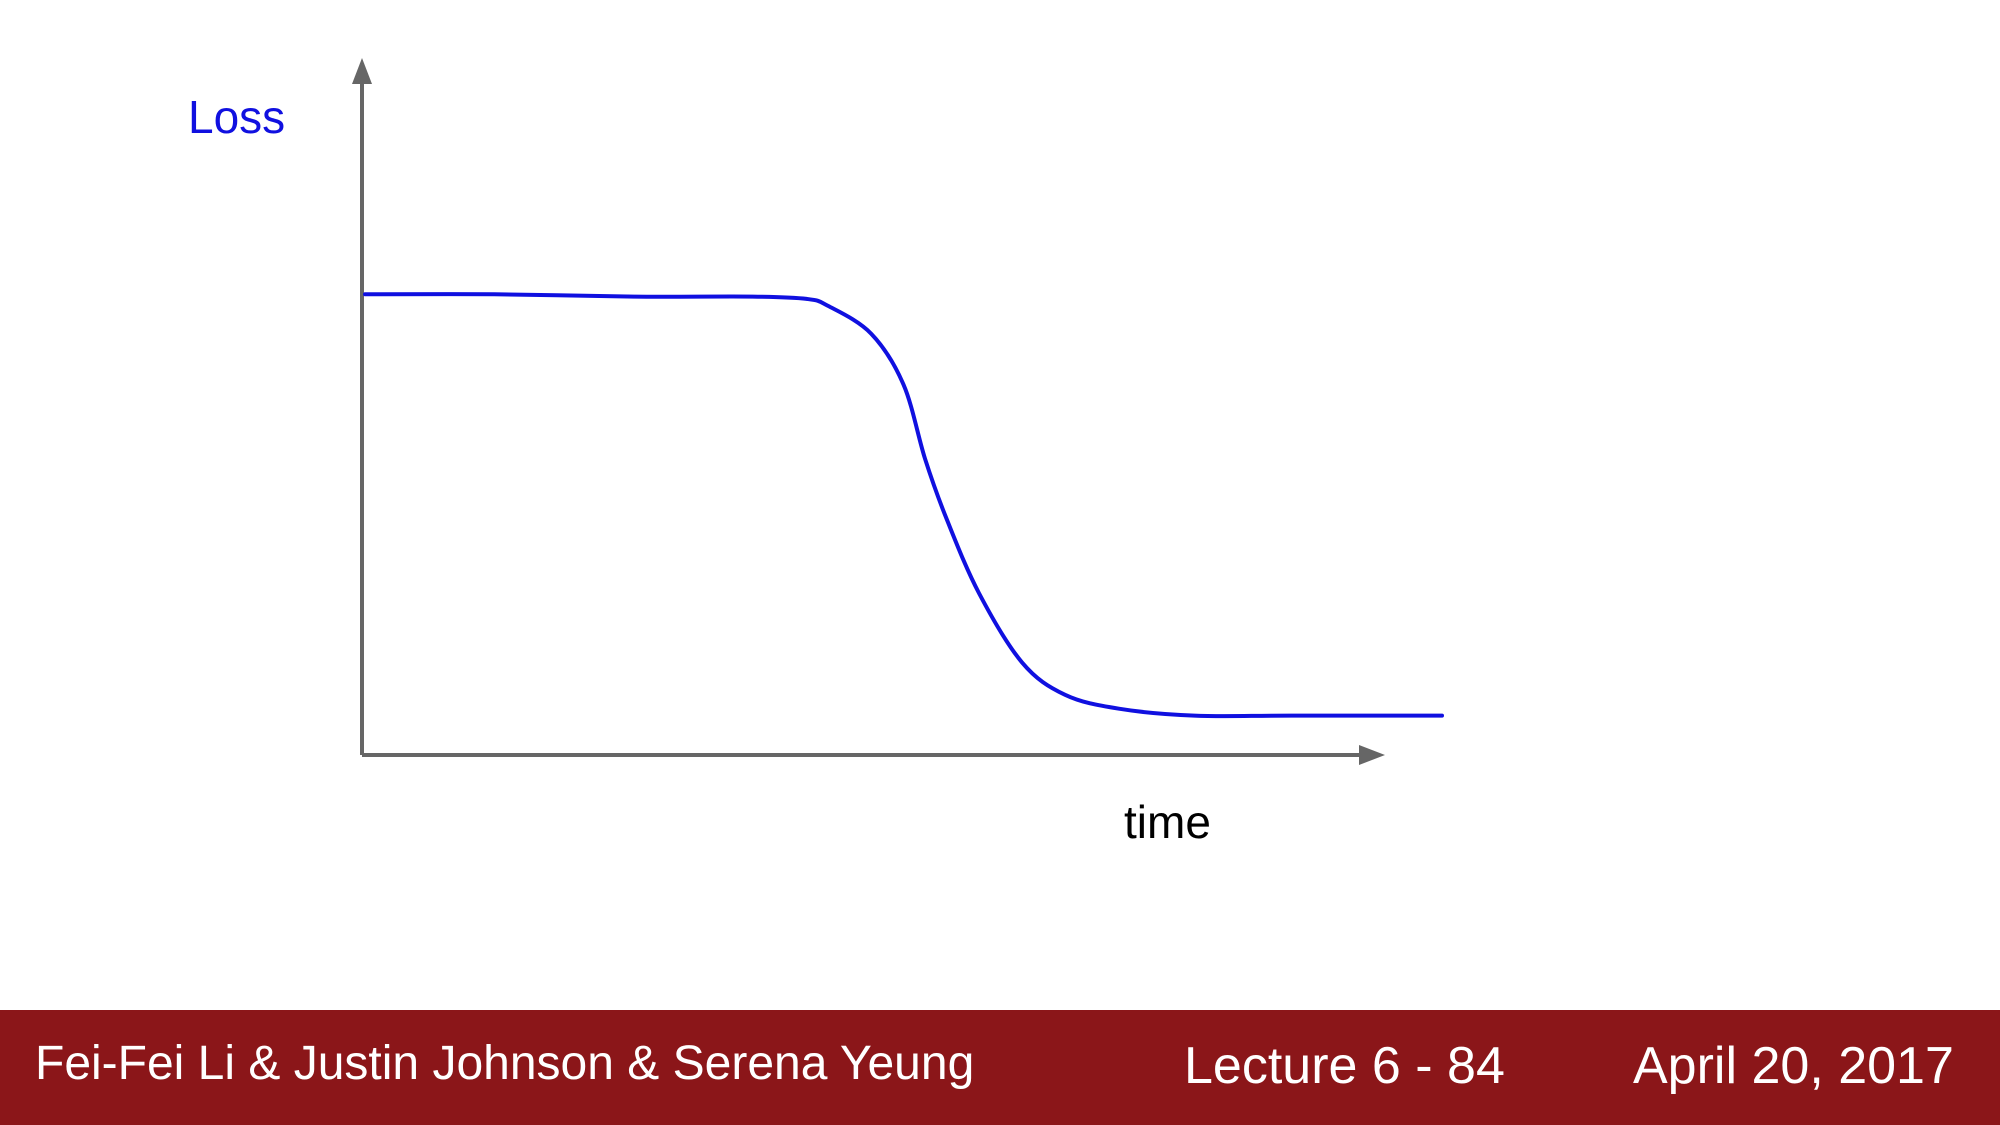 The width and height of the screenshot is (2000, 1125). Describe the element at coordinates (362, 71) in the screenshot. I see `y-axis-arrow-icon` at that location.